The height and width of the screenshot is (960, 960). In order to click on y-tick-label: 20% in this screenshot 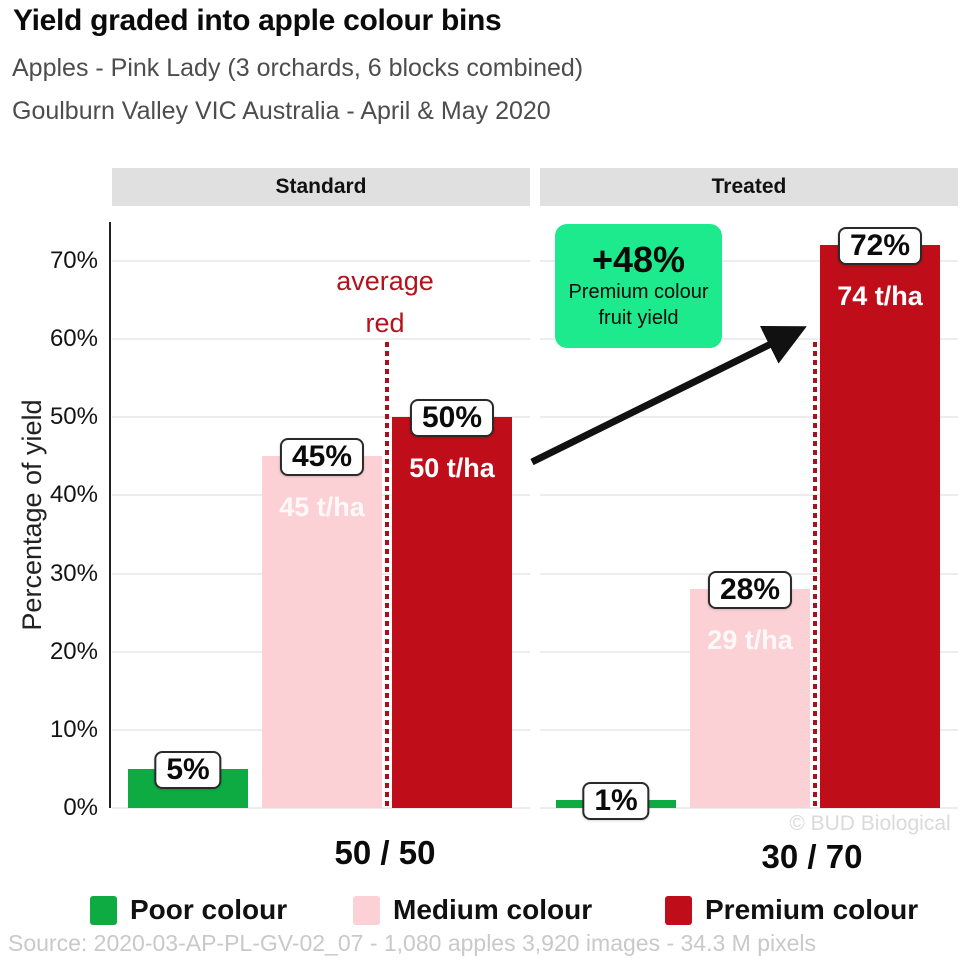, I will do `click(73, 651)`.